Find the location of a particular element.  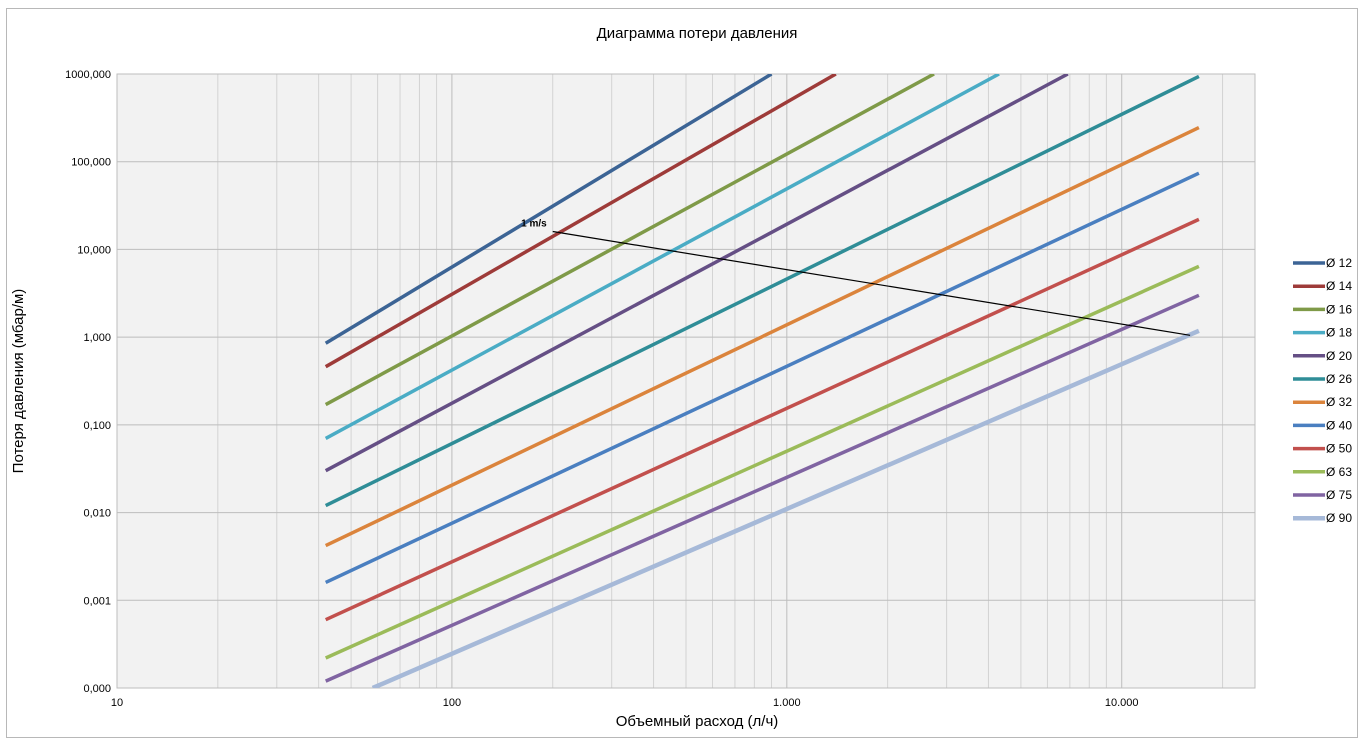

legend-label: Ø 32 is located at coordinates (1339, 402).